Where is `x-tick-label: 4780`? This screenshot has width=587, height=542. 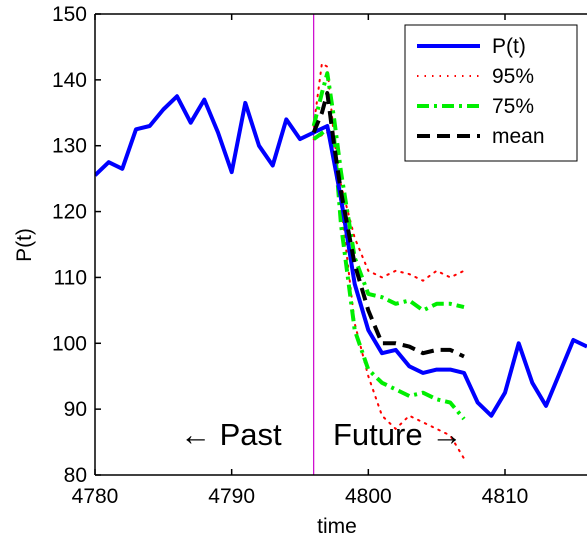
x-tick-label: 4780 is located at coordinates (95, 496).